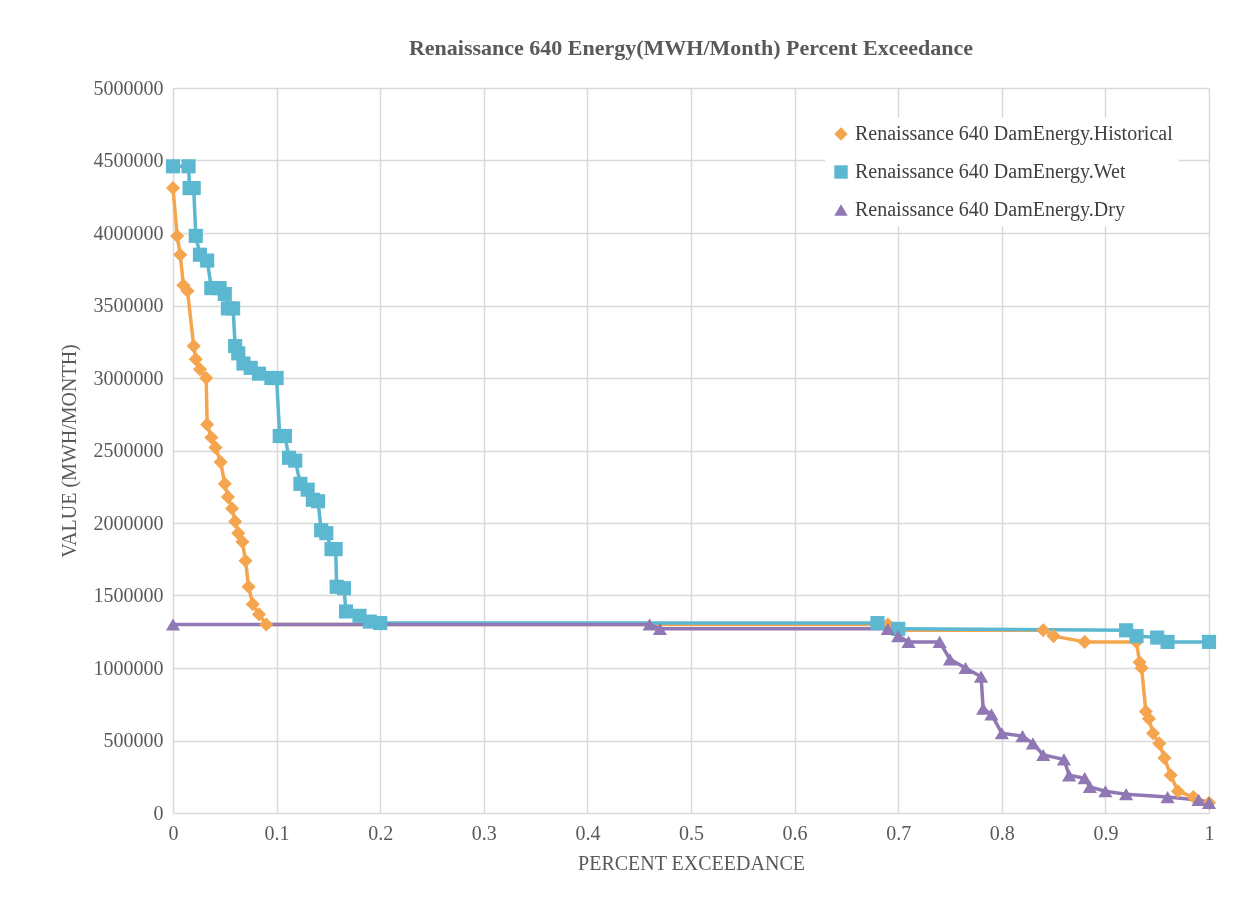  What do you see at coordinates (990, 171) in the screenshot?
I see `legend-label: Renaissance 640 DamEnergy.Wet` at bounding box center [990, 171].